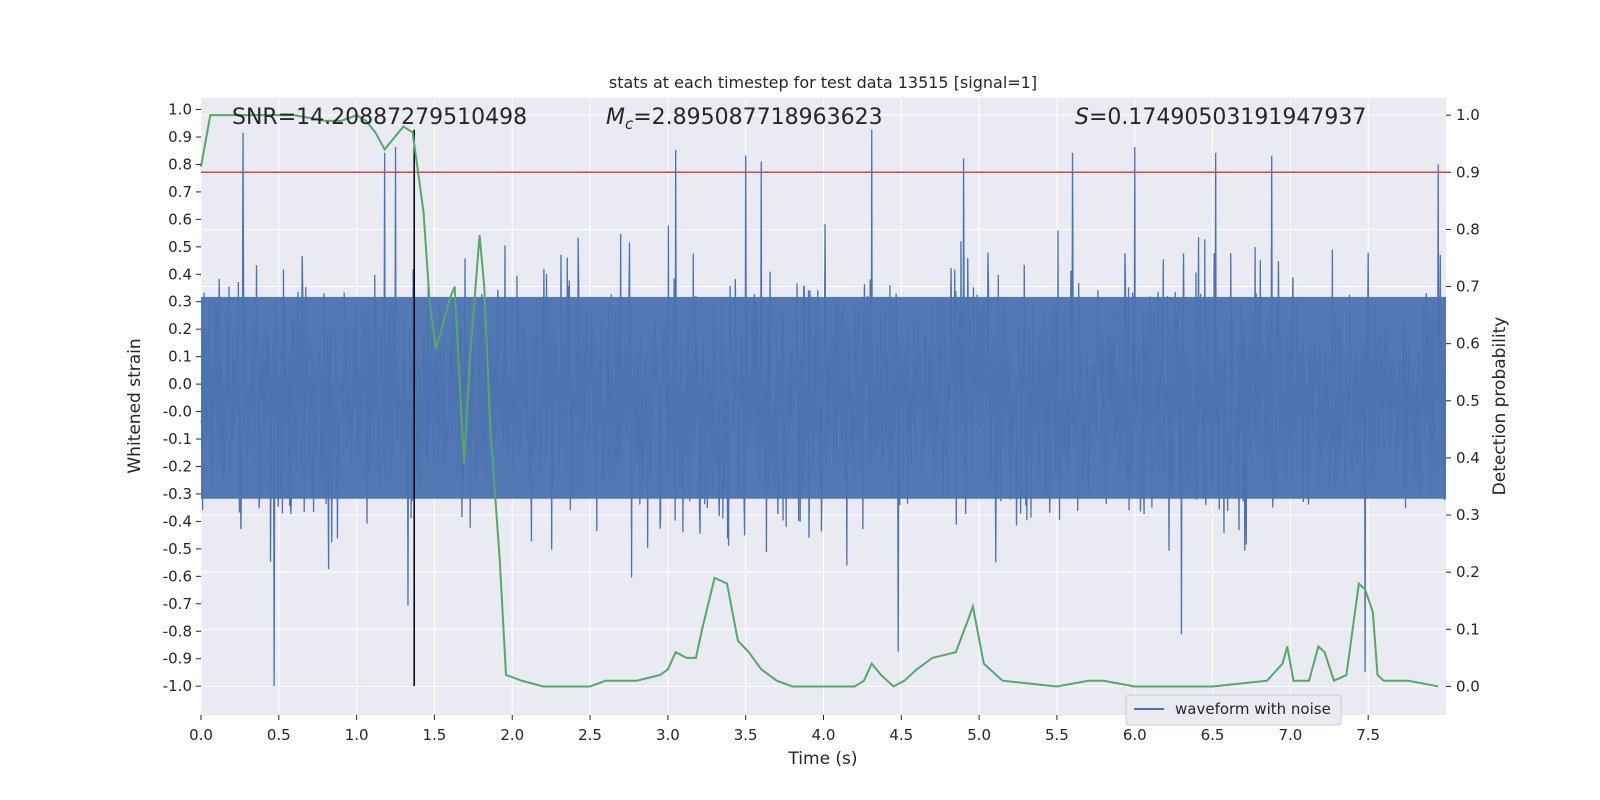  Describe the element at coordinates (1468, 287) in the screenshot. I see `y2-tick-label: 0.7` at that location.